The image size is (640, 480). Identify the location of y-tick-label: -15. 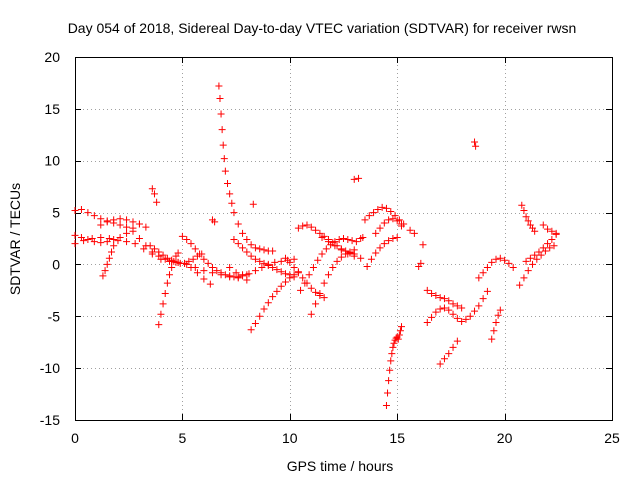
(50, 420).